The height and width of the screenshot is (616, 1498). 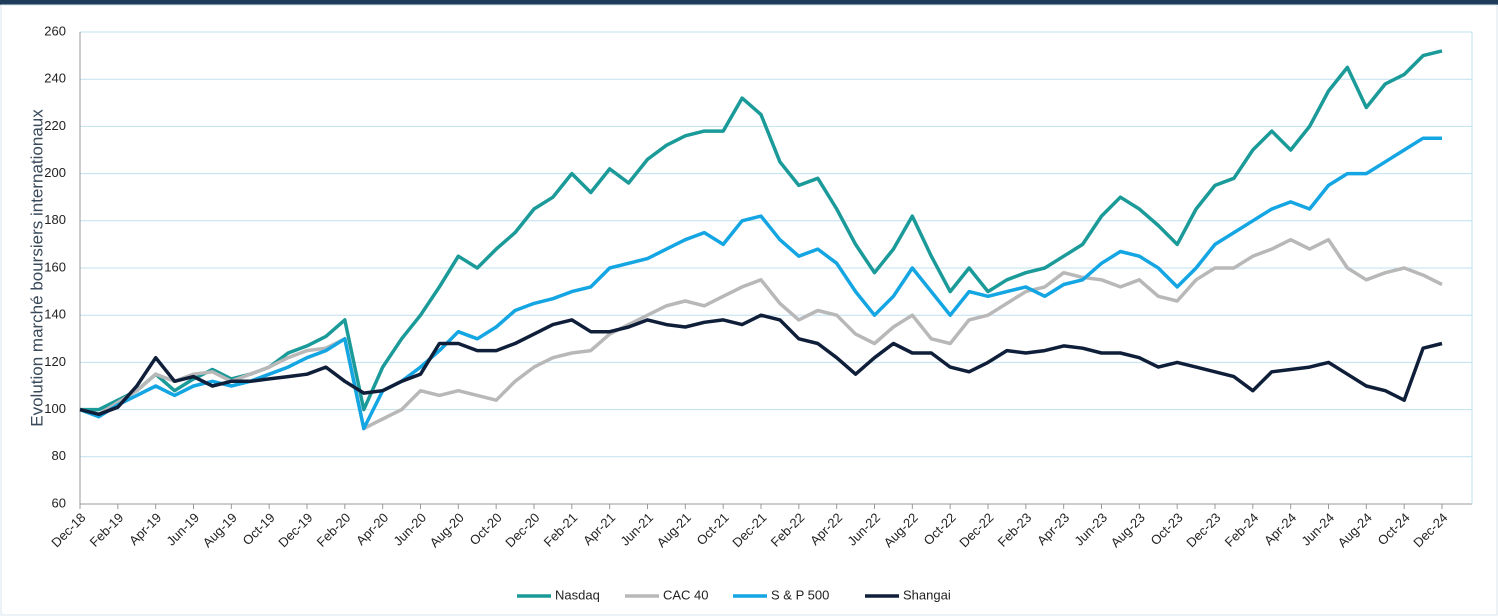 What do you see at coordinates (55, 266) in the screenshot?
I see `y-tick-label: 160` at bounding box center [55, 266].